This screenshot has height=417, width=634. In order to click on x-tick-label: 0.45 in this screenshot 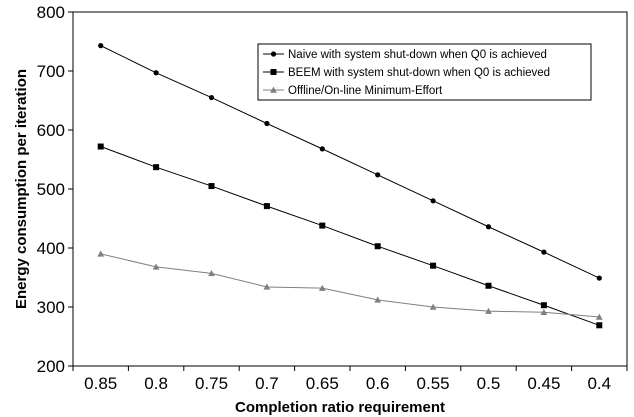, I will do `click(543, 383)`.